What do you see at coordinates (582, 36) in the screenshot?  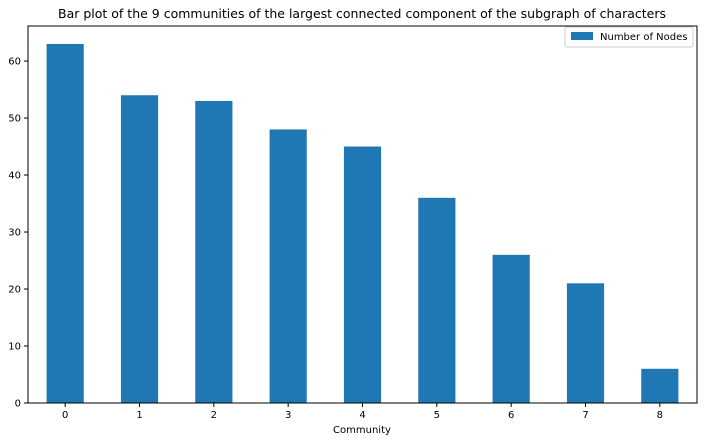 I see `legend-swatch` at bounding box center [582, 36].